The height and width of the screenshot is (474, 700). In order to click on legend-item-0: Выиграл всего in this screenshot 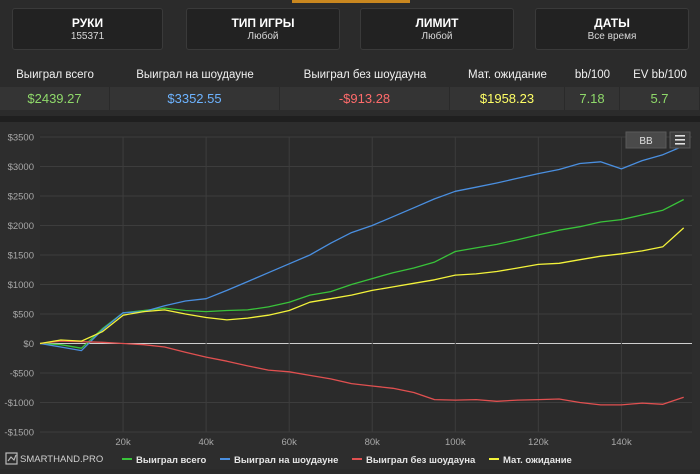, I will do `click(164, 460)`.